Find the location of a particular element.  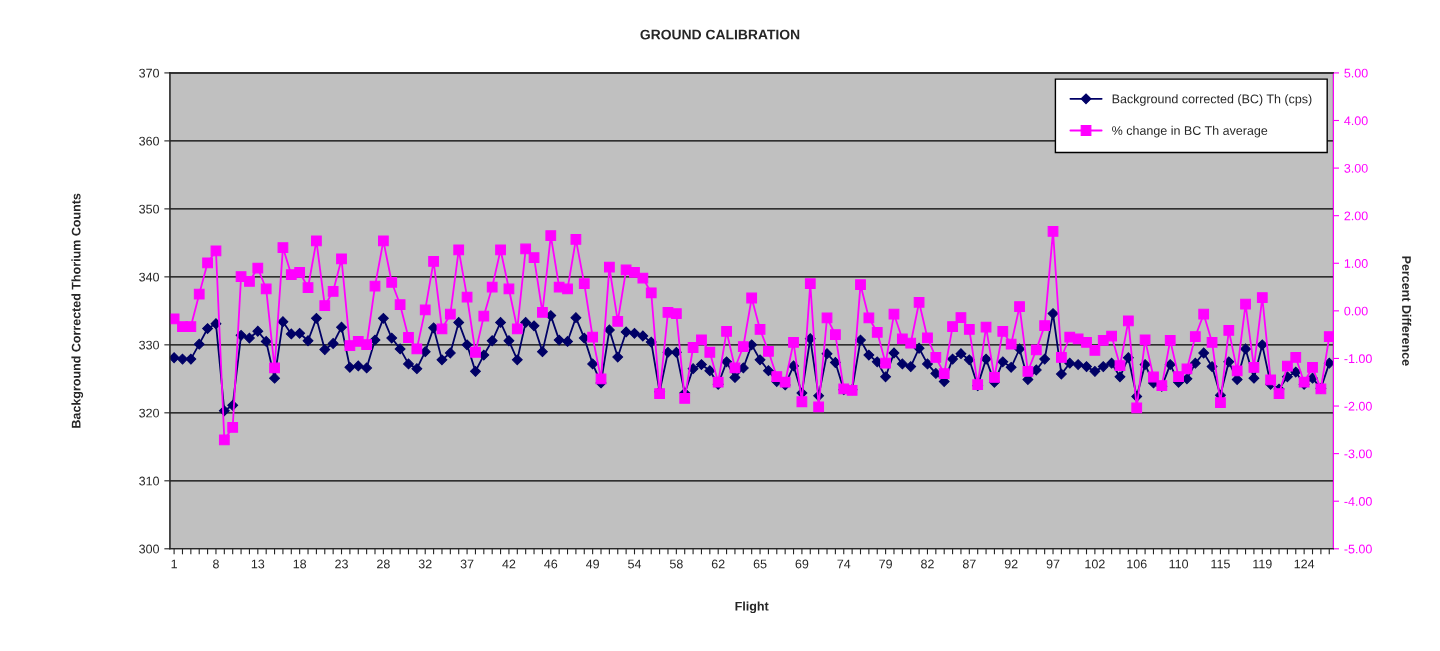

x-tick-label: 87 is located at coordinates (969, 564).